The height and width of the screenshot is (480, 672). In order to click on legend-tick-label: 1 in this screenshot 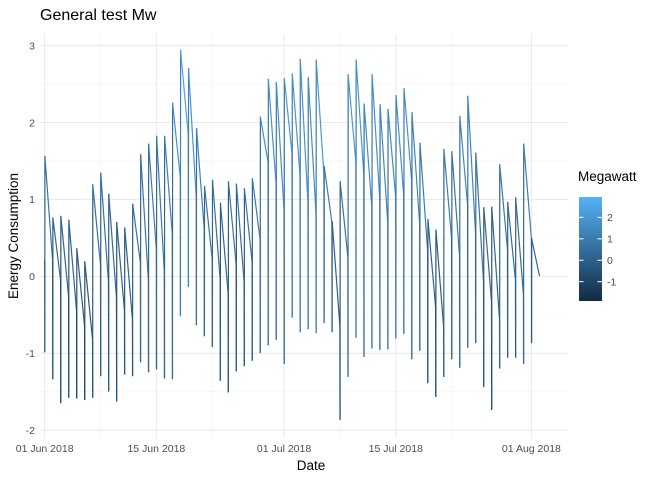, I will do `click(610, 240)`.